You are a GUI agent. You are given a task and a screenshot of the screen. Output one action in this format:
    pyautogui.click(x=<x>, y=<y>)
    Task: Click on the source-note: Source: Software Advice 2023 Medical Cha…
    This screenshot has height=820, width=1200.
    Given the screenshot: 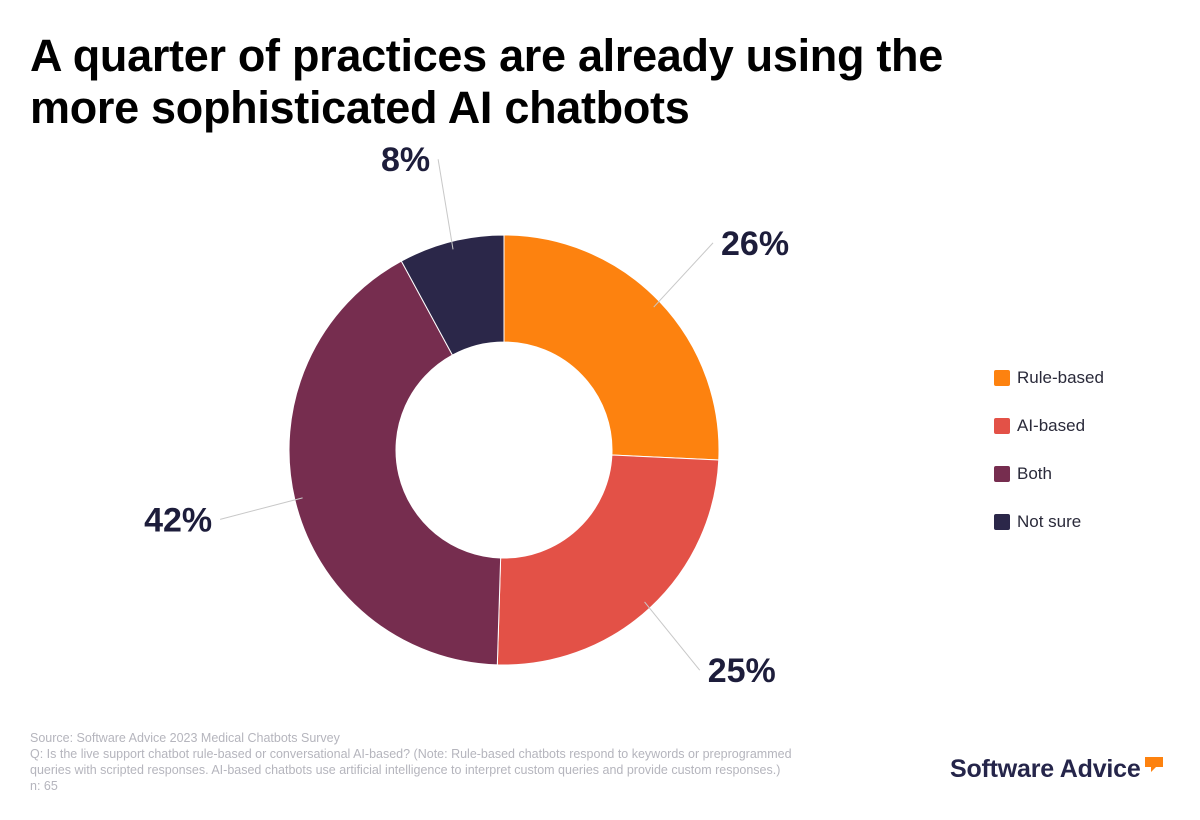 What is the action you would take?
    pyautogui.click(x=185, y=738)
    